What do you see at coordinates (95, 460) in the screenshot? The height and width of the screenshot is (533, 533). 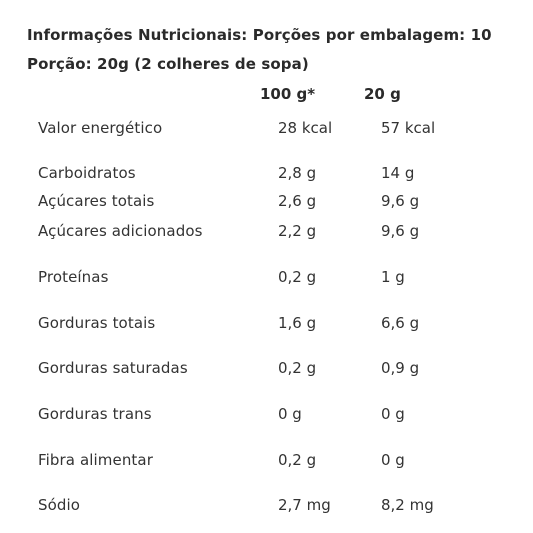 I see `nutrient-label: Fibra alimentar` at bounding box center [95, 460].